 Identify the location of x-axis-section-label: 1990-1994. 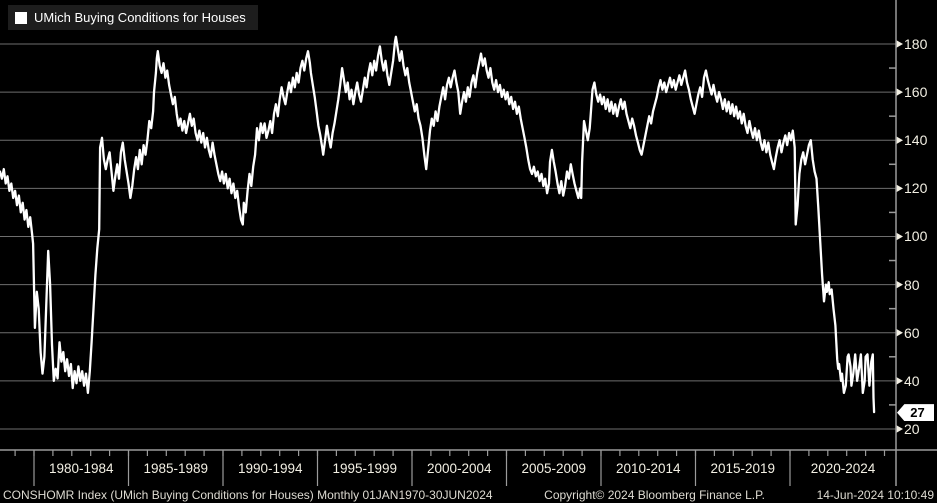
(270, 468).